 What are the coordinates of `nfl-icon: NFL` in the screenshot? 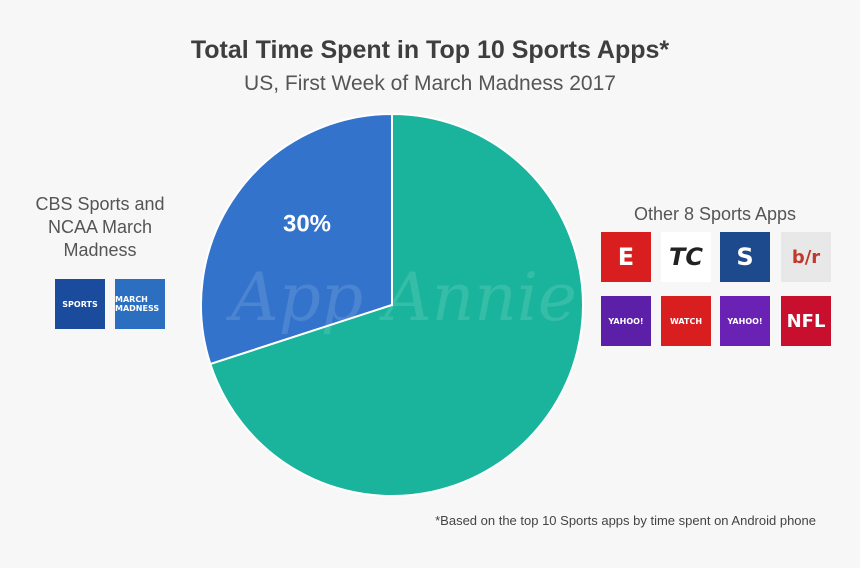 It's located at (806, 321).